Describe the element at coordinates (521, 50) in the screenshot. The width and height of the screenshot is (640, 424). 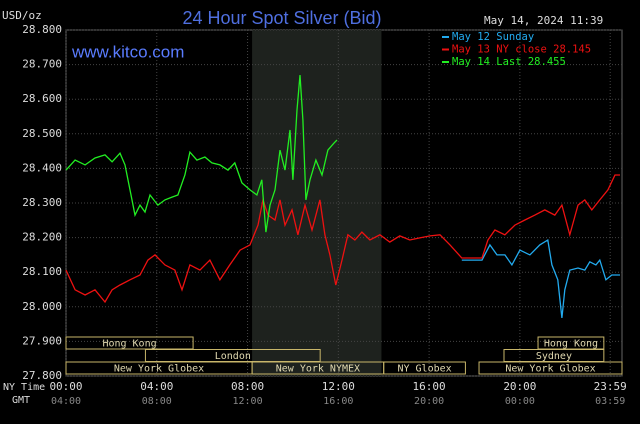
I see `legend-label: May 13 NY close 28.145` at that location.